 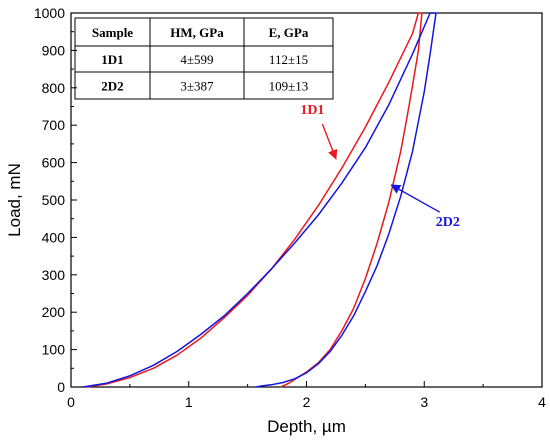 I want to click on y-tick-label: 500, so click(x=54, y=200).